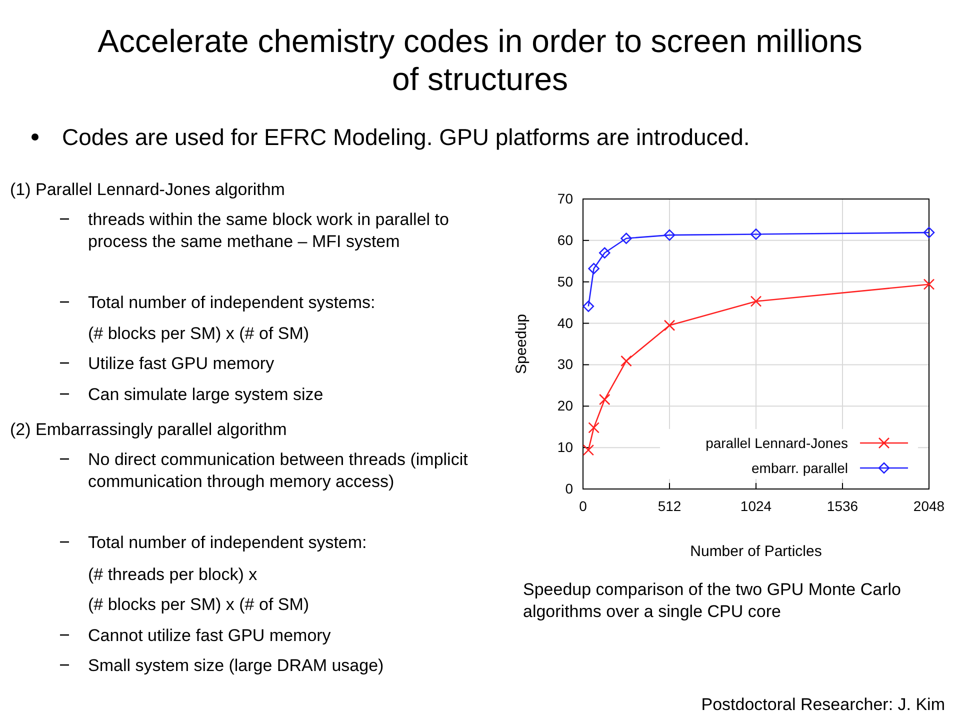 Image resolution: width=960 pixels, height=720 pixels. What do you see at coordinates (565, 281) in the screenshot?
I see `y-tick-label: 50` at bounding box center [565, 281].